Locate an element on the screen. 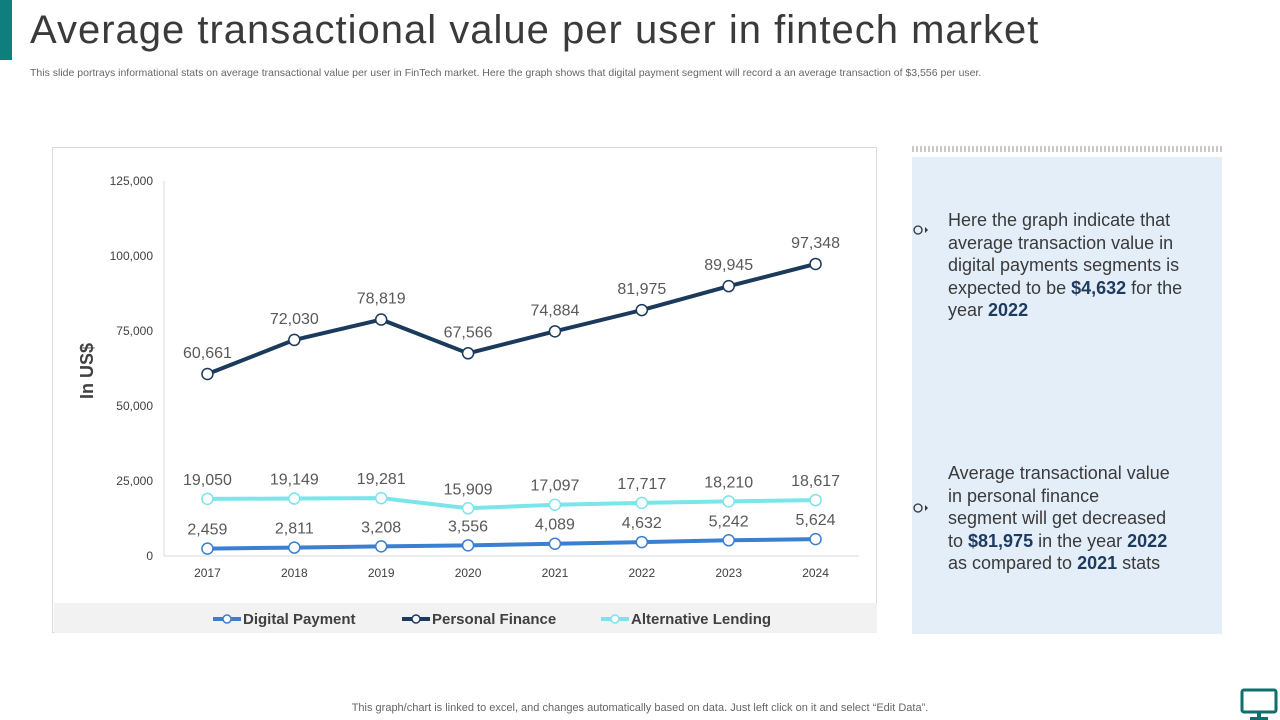 The height and width of the screenshot is (720, 1280). title-accent-bar is located at coordinates (6, 30).